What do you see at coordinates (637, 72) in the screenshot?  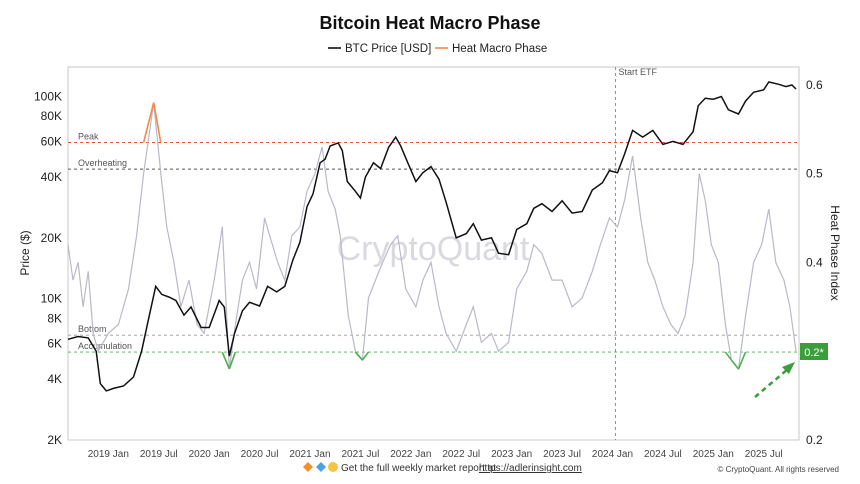 I see `etf-label: Start ETF` at bounding box center [637, 72].